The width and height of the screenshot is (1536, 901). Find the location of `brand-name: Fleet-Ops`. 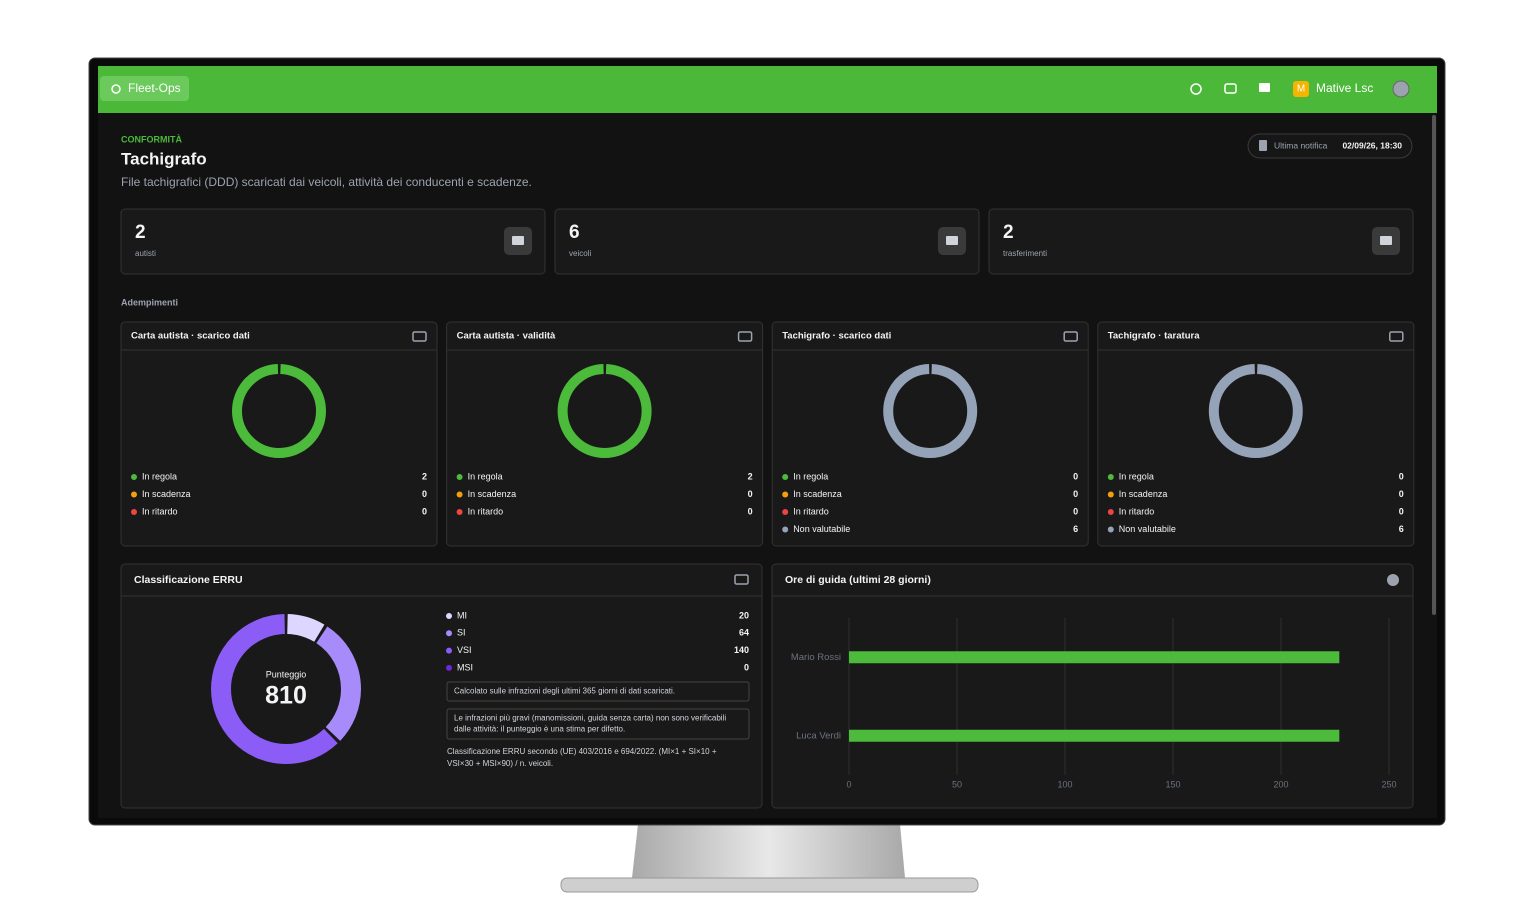

brand-name: Fleet-Ops is located at coordinates (154, 88).